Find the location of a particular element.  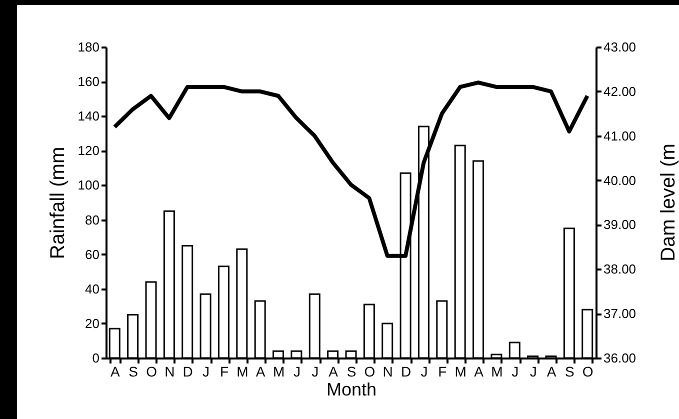

y2-tick-label: 36.00 is located at coordinates (620, 358).